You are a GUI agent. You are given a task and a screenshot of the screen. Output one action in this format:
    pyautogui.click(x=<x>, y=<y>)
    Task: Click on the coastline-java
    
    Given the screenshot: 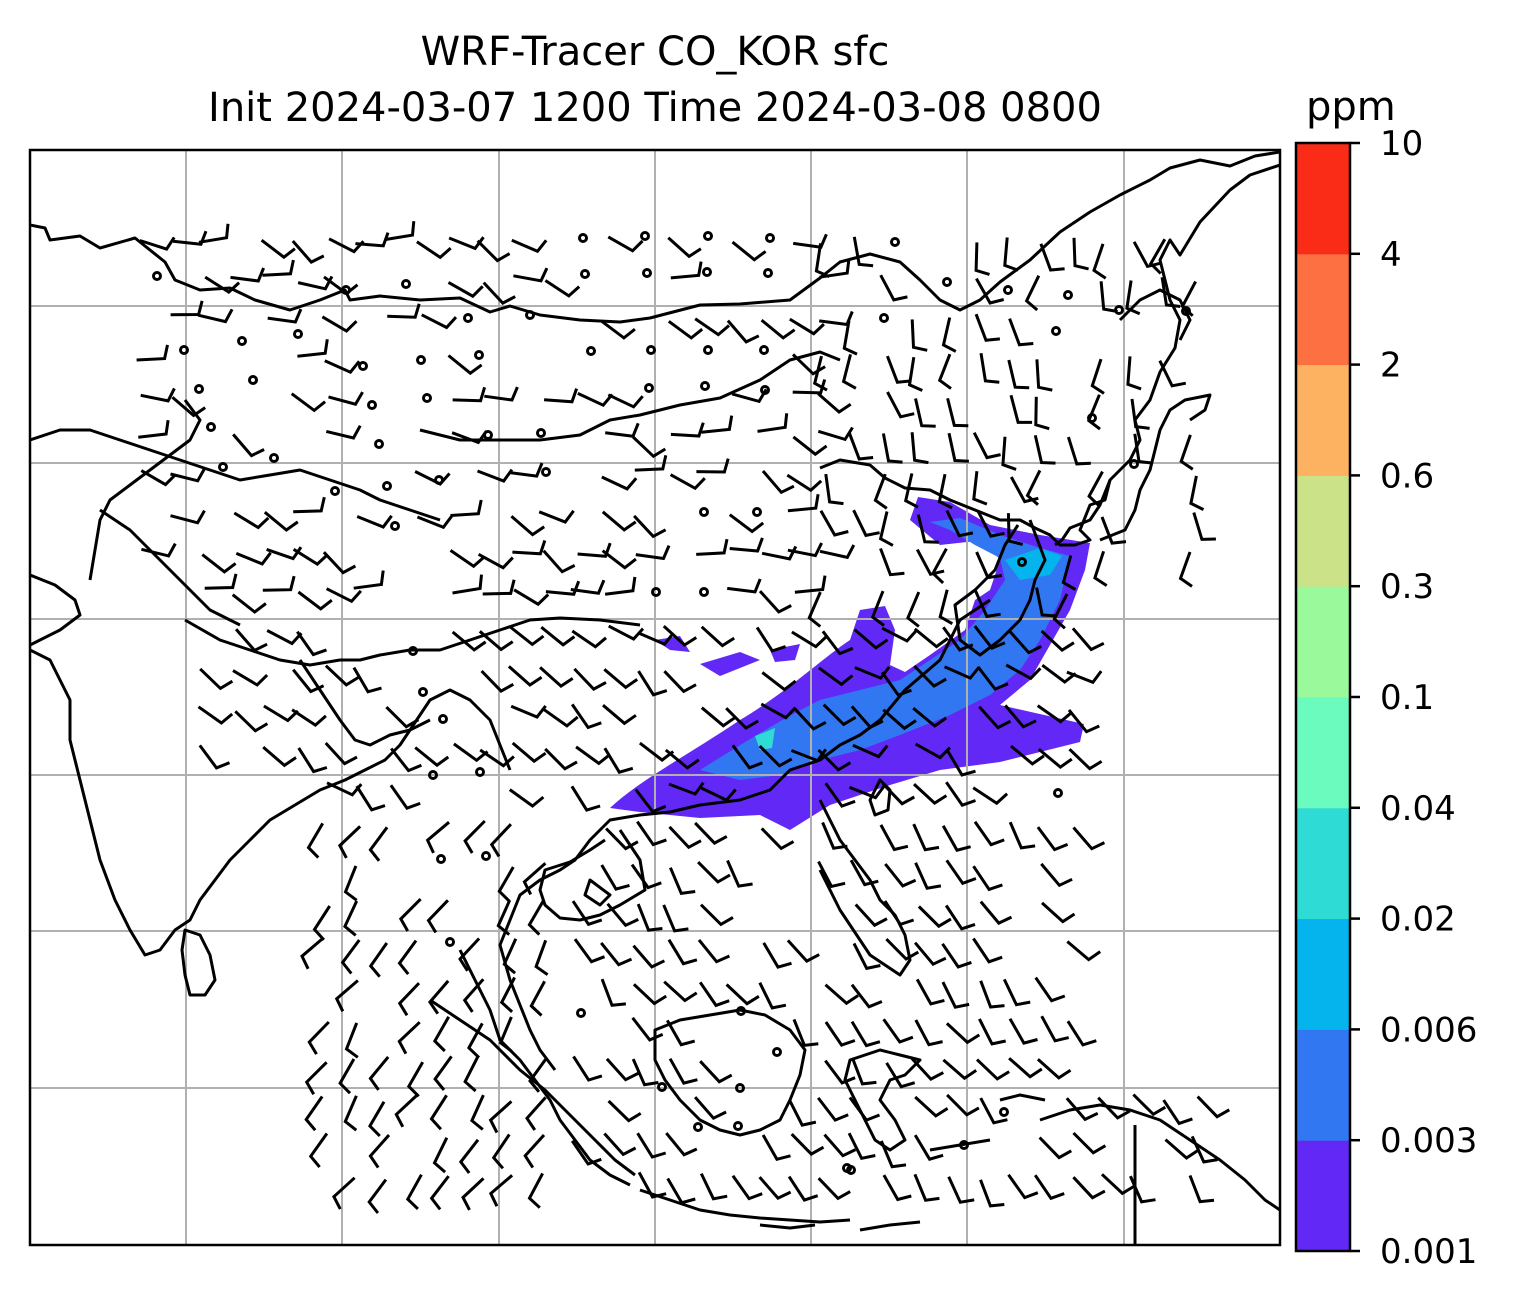 What is the action you would take?
    pyautogui.click(x=745, y=1209)
    